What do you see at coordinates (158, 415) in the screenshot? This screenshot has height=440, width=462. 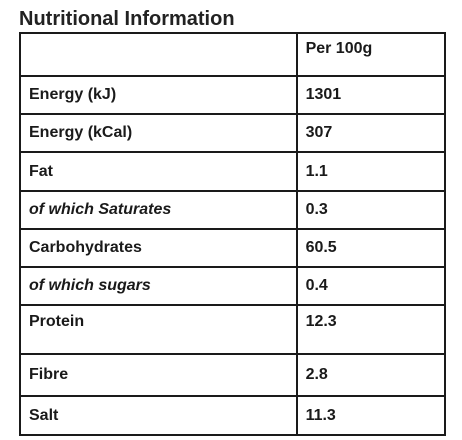 I see `nutrient-label: Salt` at bounding box center [158, 415].